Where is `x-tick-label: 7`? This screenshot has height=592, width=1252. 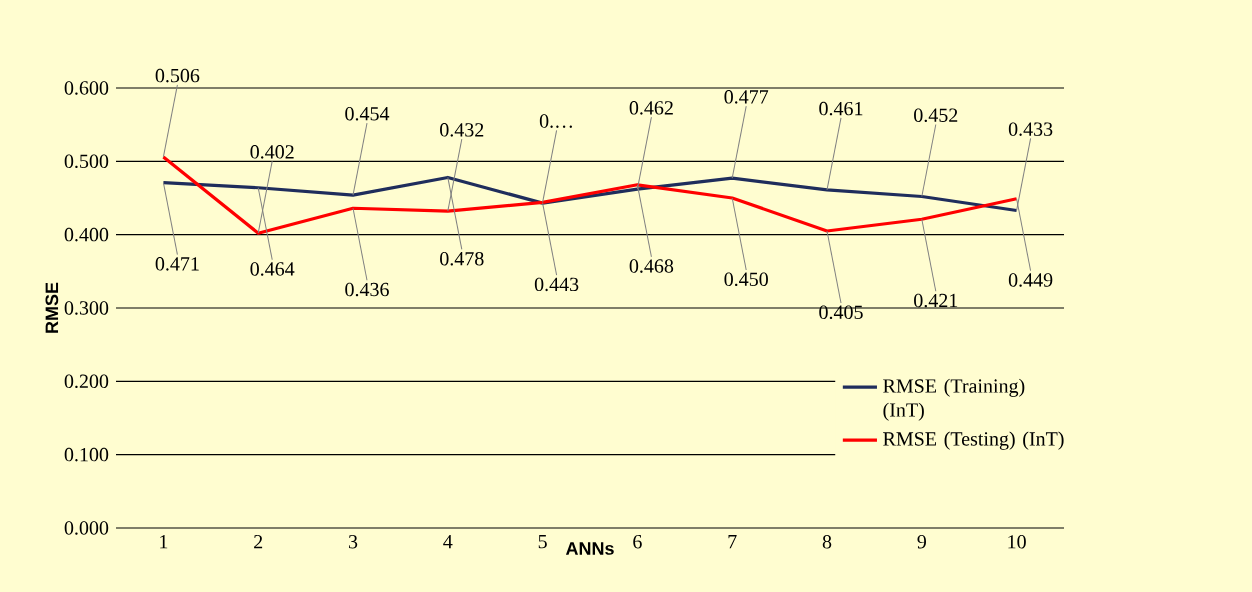 x-tick-label: 7 is located at coordinates (732, 542).